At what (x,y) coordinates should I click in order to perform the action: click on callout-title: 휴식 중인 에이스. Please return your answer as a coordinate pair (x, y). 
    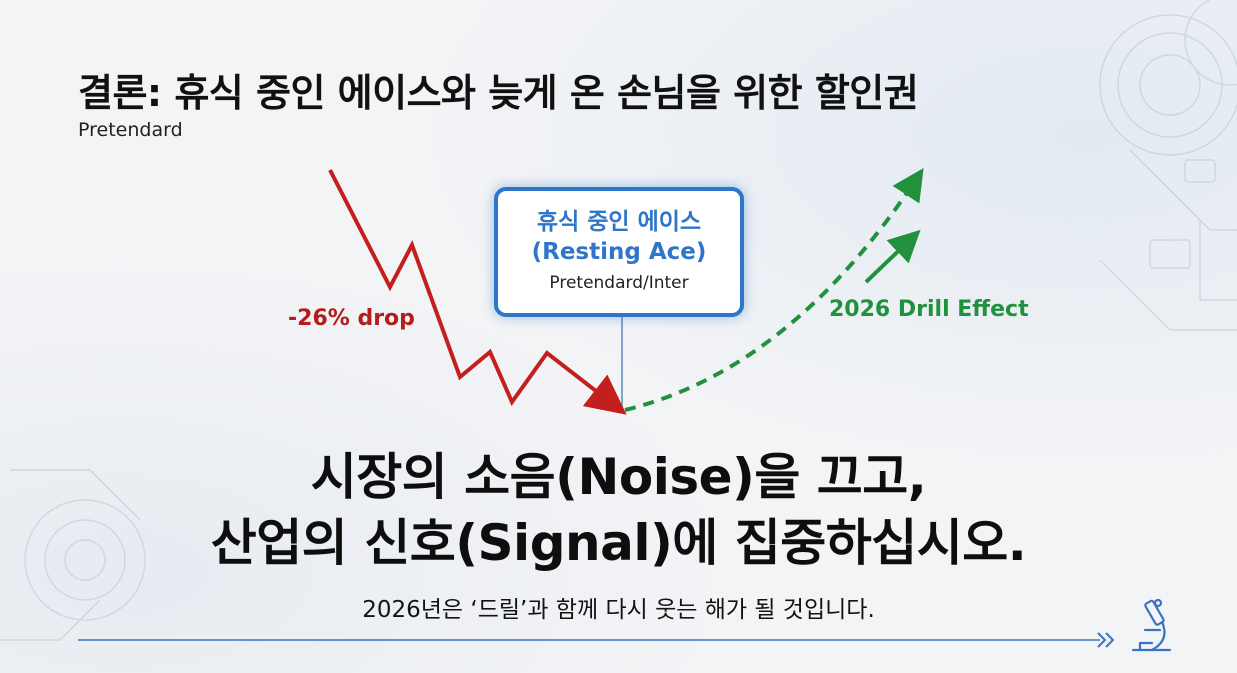
    Looking at the image, I should click on (619, 222).